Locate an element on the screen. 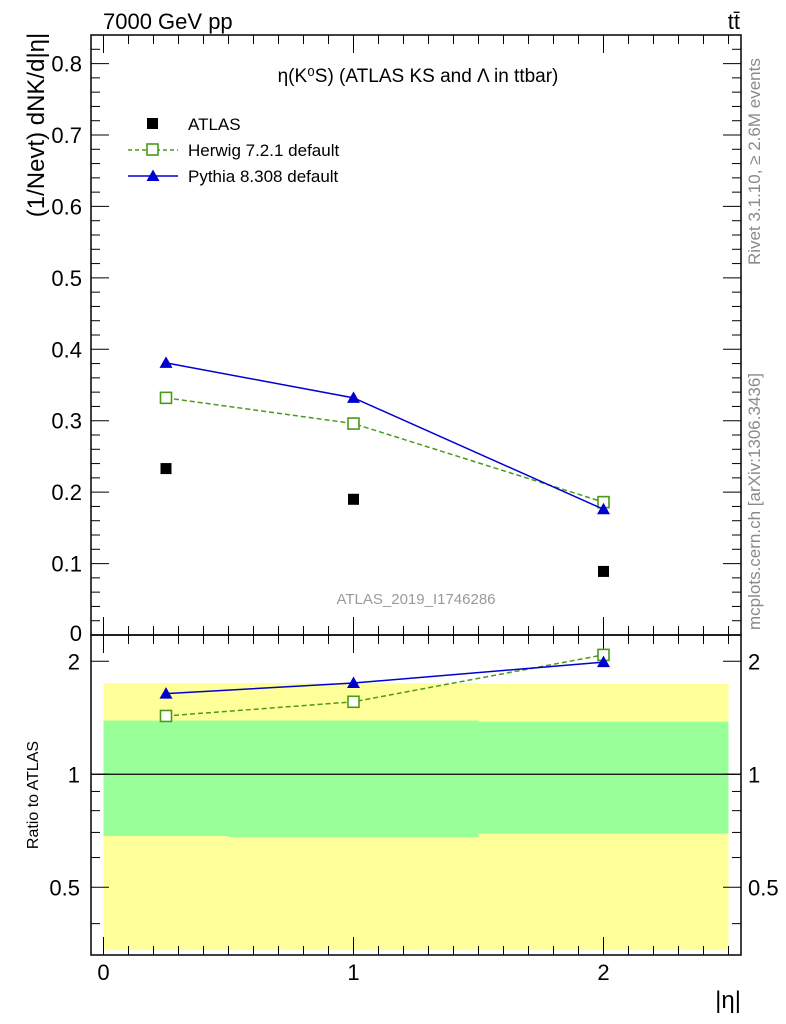  x-tick-label: 1 is located at coordinates (353, 972).